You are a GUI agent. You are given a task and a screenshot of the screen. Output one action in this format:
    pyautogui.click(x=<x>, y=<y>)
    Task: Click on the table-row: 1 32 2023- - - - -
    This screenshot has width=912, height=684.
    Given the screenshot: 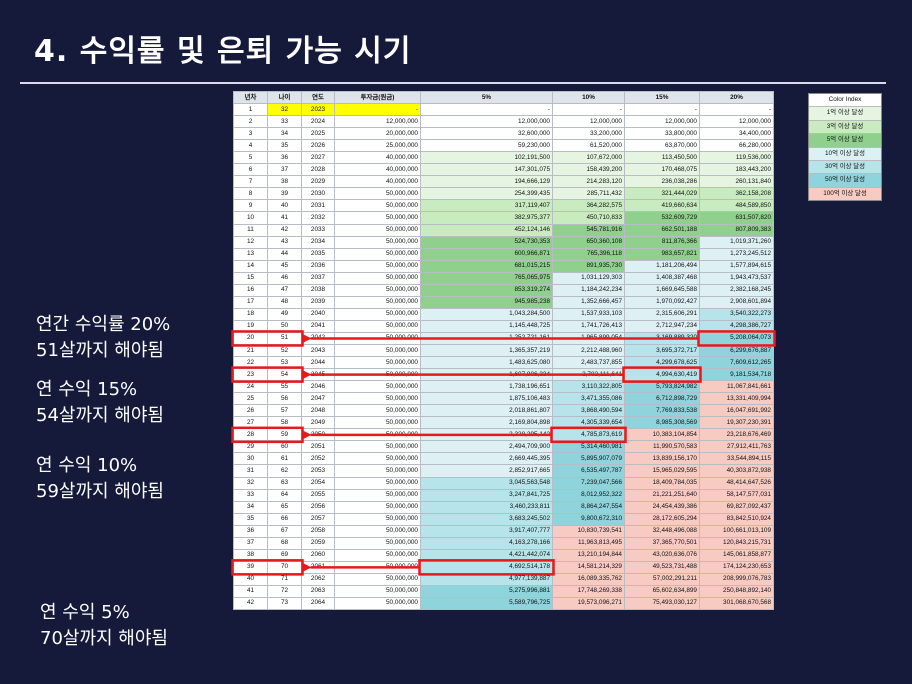 What is the action you would take?
    pyautogui.click(x=503, y=110)
    